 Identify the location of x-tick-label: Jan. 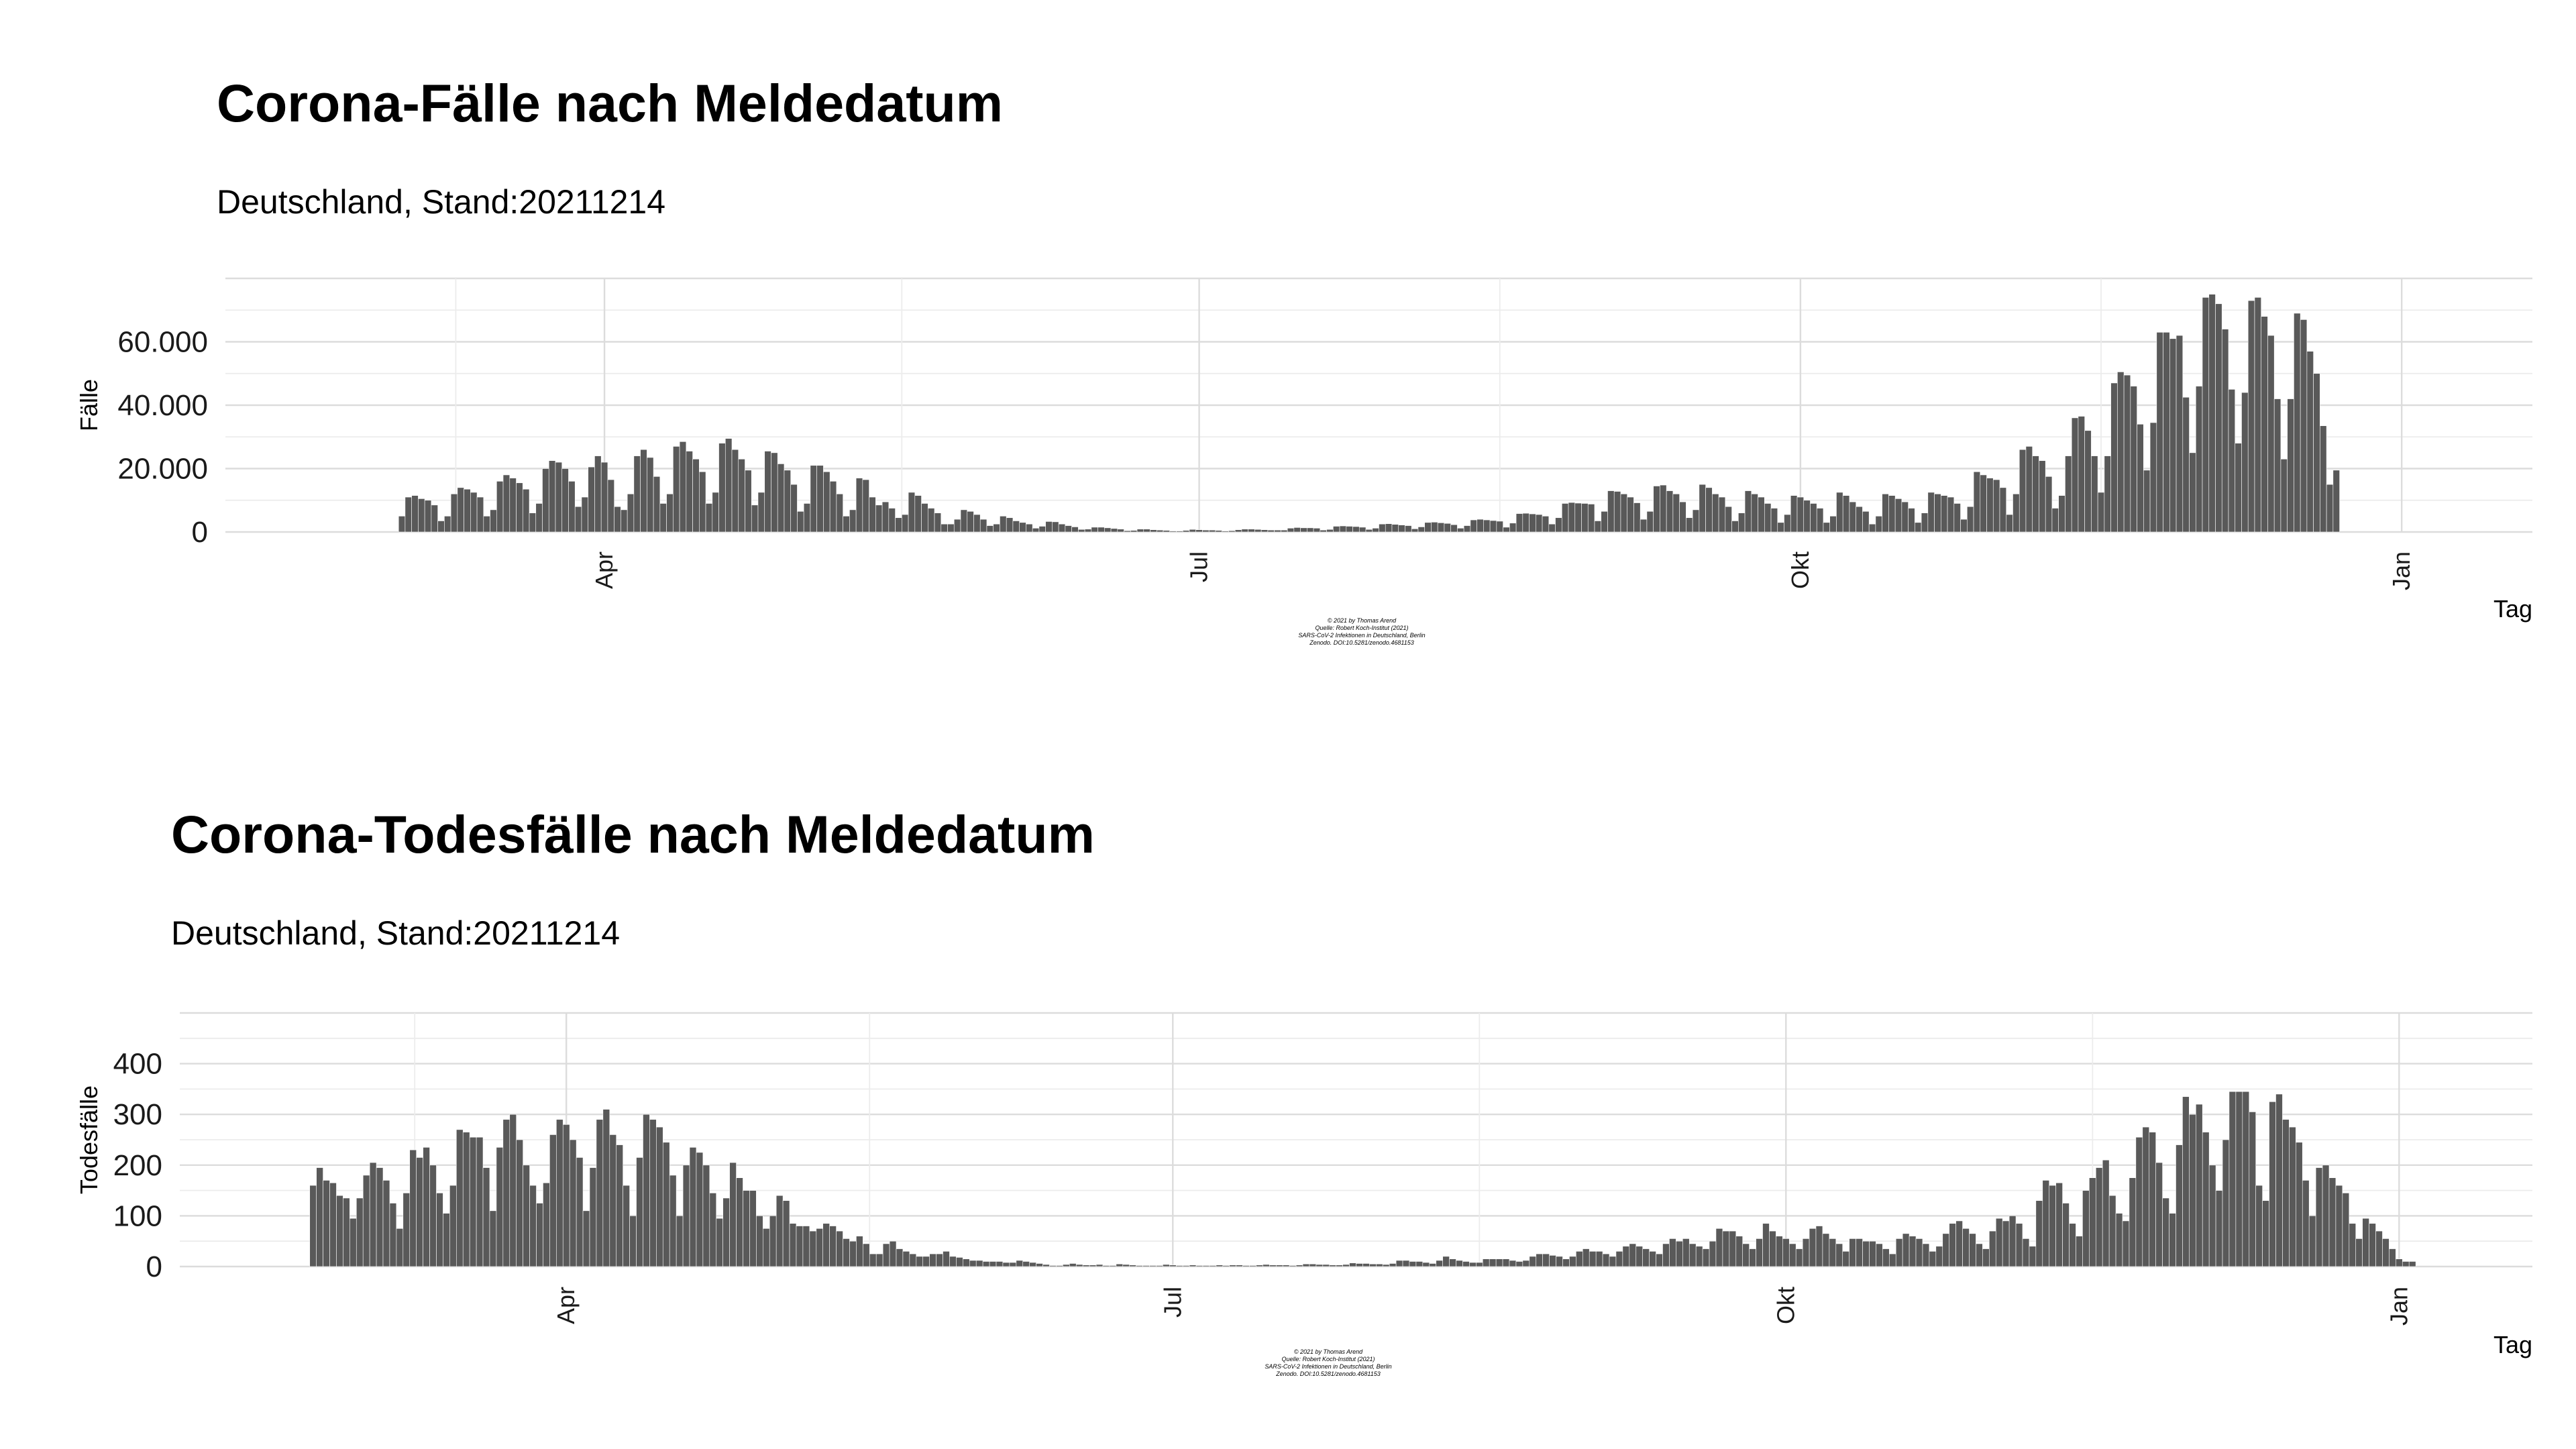
(2398, 1306).